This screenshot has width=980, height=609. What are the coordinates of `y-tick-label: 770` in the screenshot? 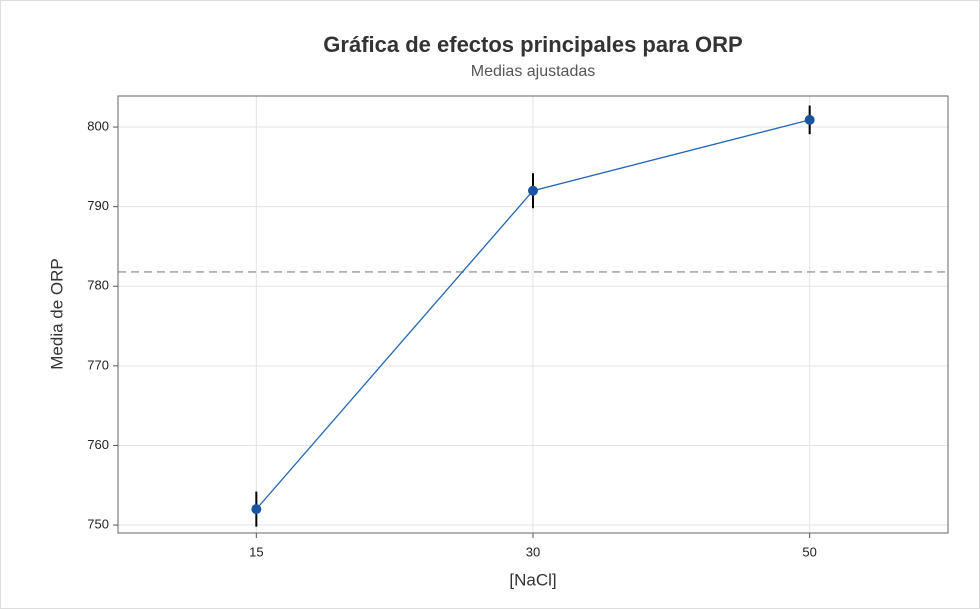 It's located at (98, 364).